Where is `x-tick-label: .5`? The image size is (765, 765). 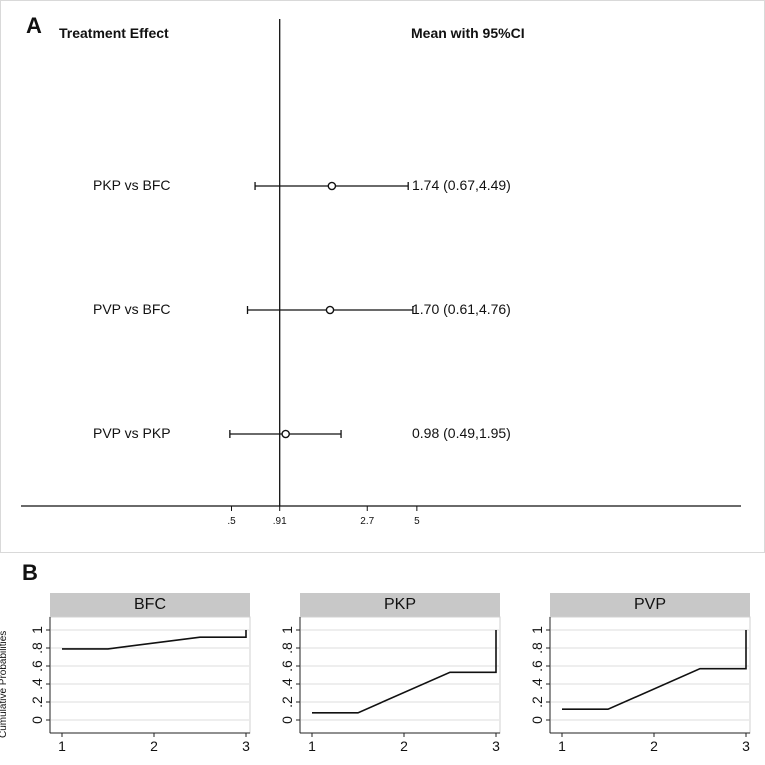
x-tick-label: .5 is located at coordinates (231, 521).